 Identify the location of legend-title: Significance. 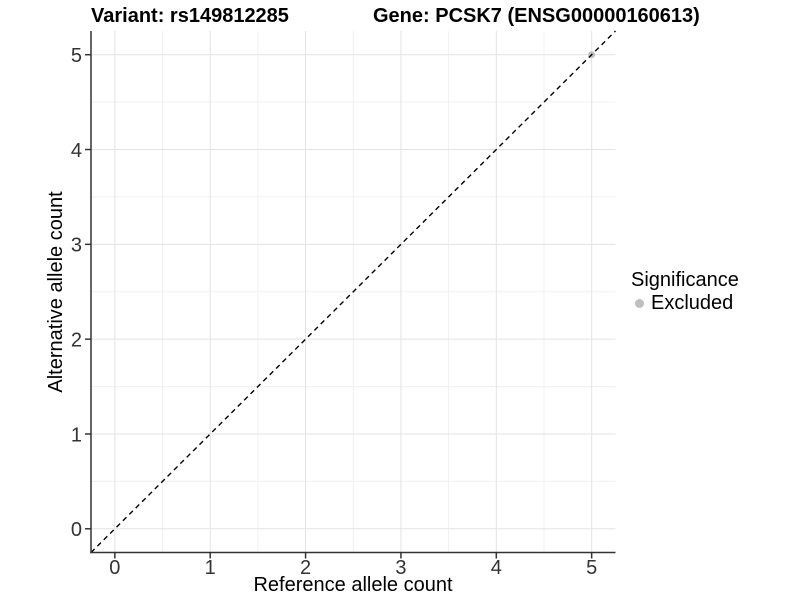
(685, 280).